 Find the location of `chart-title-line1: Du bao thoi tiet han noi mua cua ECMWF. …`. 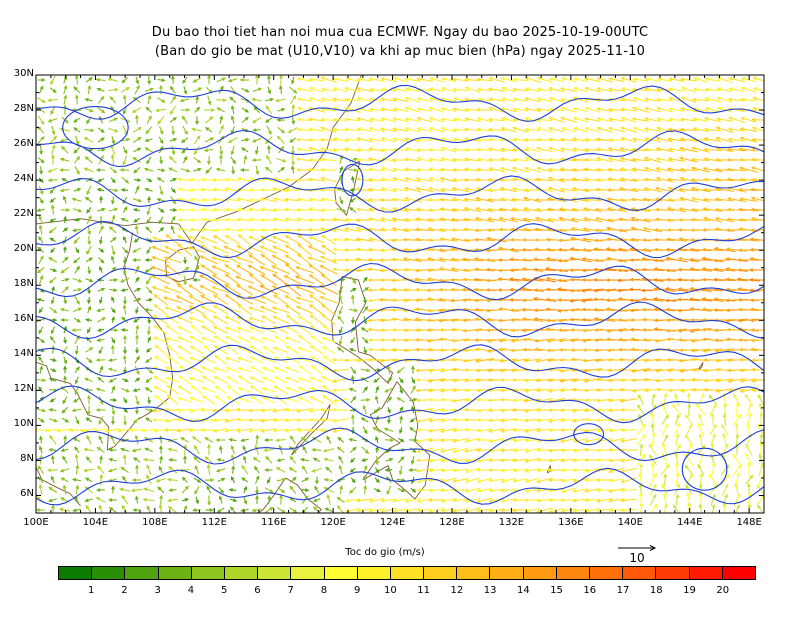

chart-title-line1: Du bao thoi tiet han noi mua cua ECMWF. … is located at coordinates (400, 32).